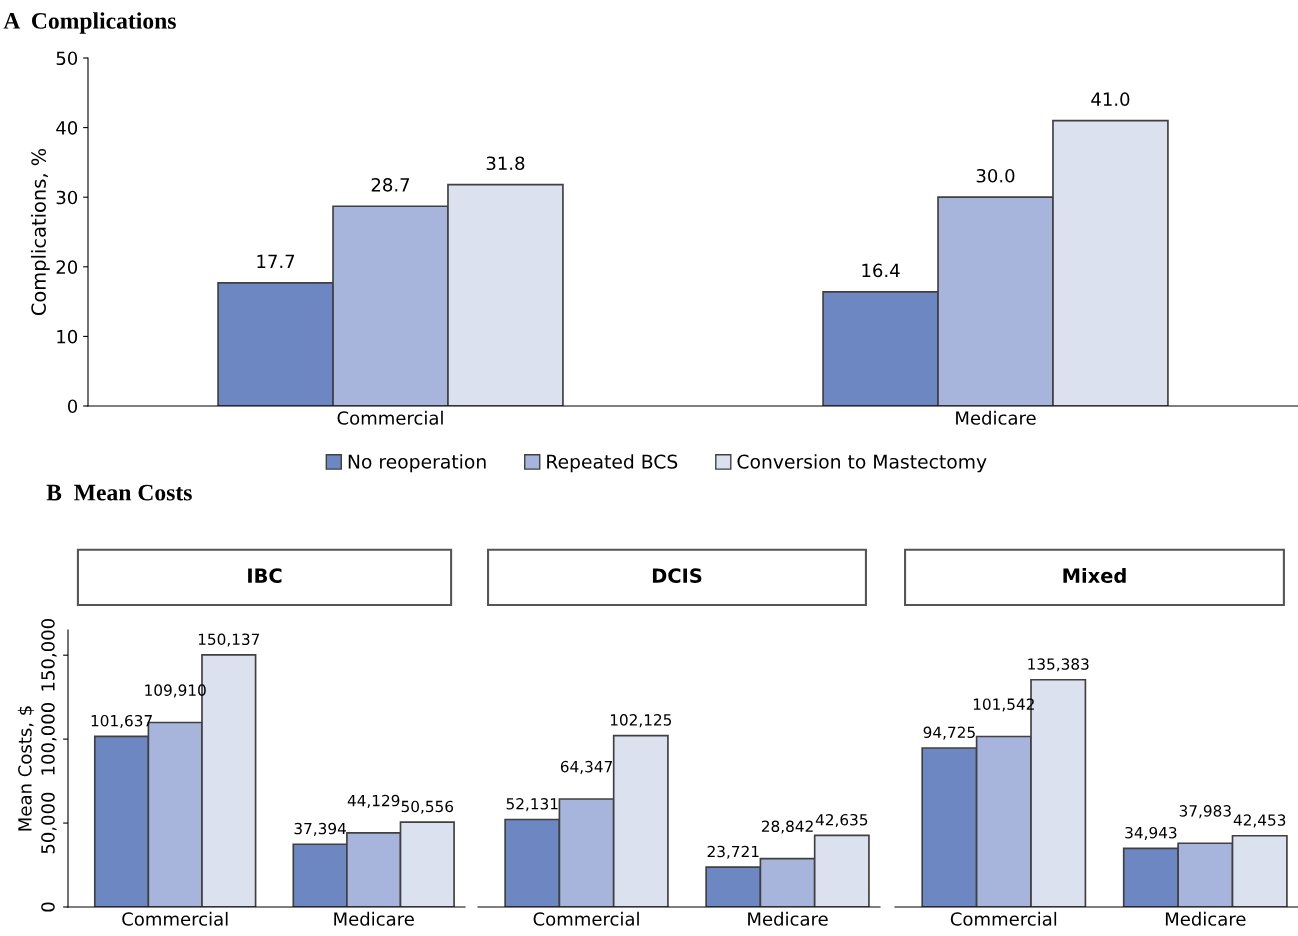 The image size is (1298, 936). I want to click on data-label: 30.0, so click(995, 175).